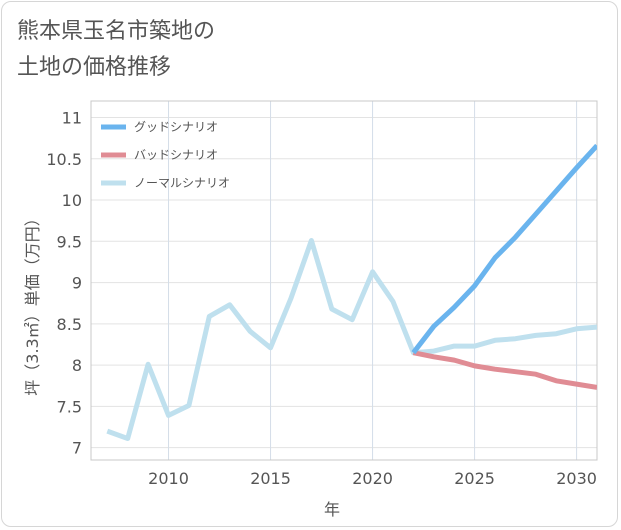  Describe the element at coordinates (176, 155) in the screenshot. I see `legend-label: バッドシナリオ` at that location.